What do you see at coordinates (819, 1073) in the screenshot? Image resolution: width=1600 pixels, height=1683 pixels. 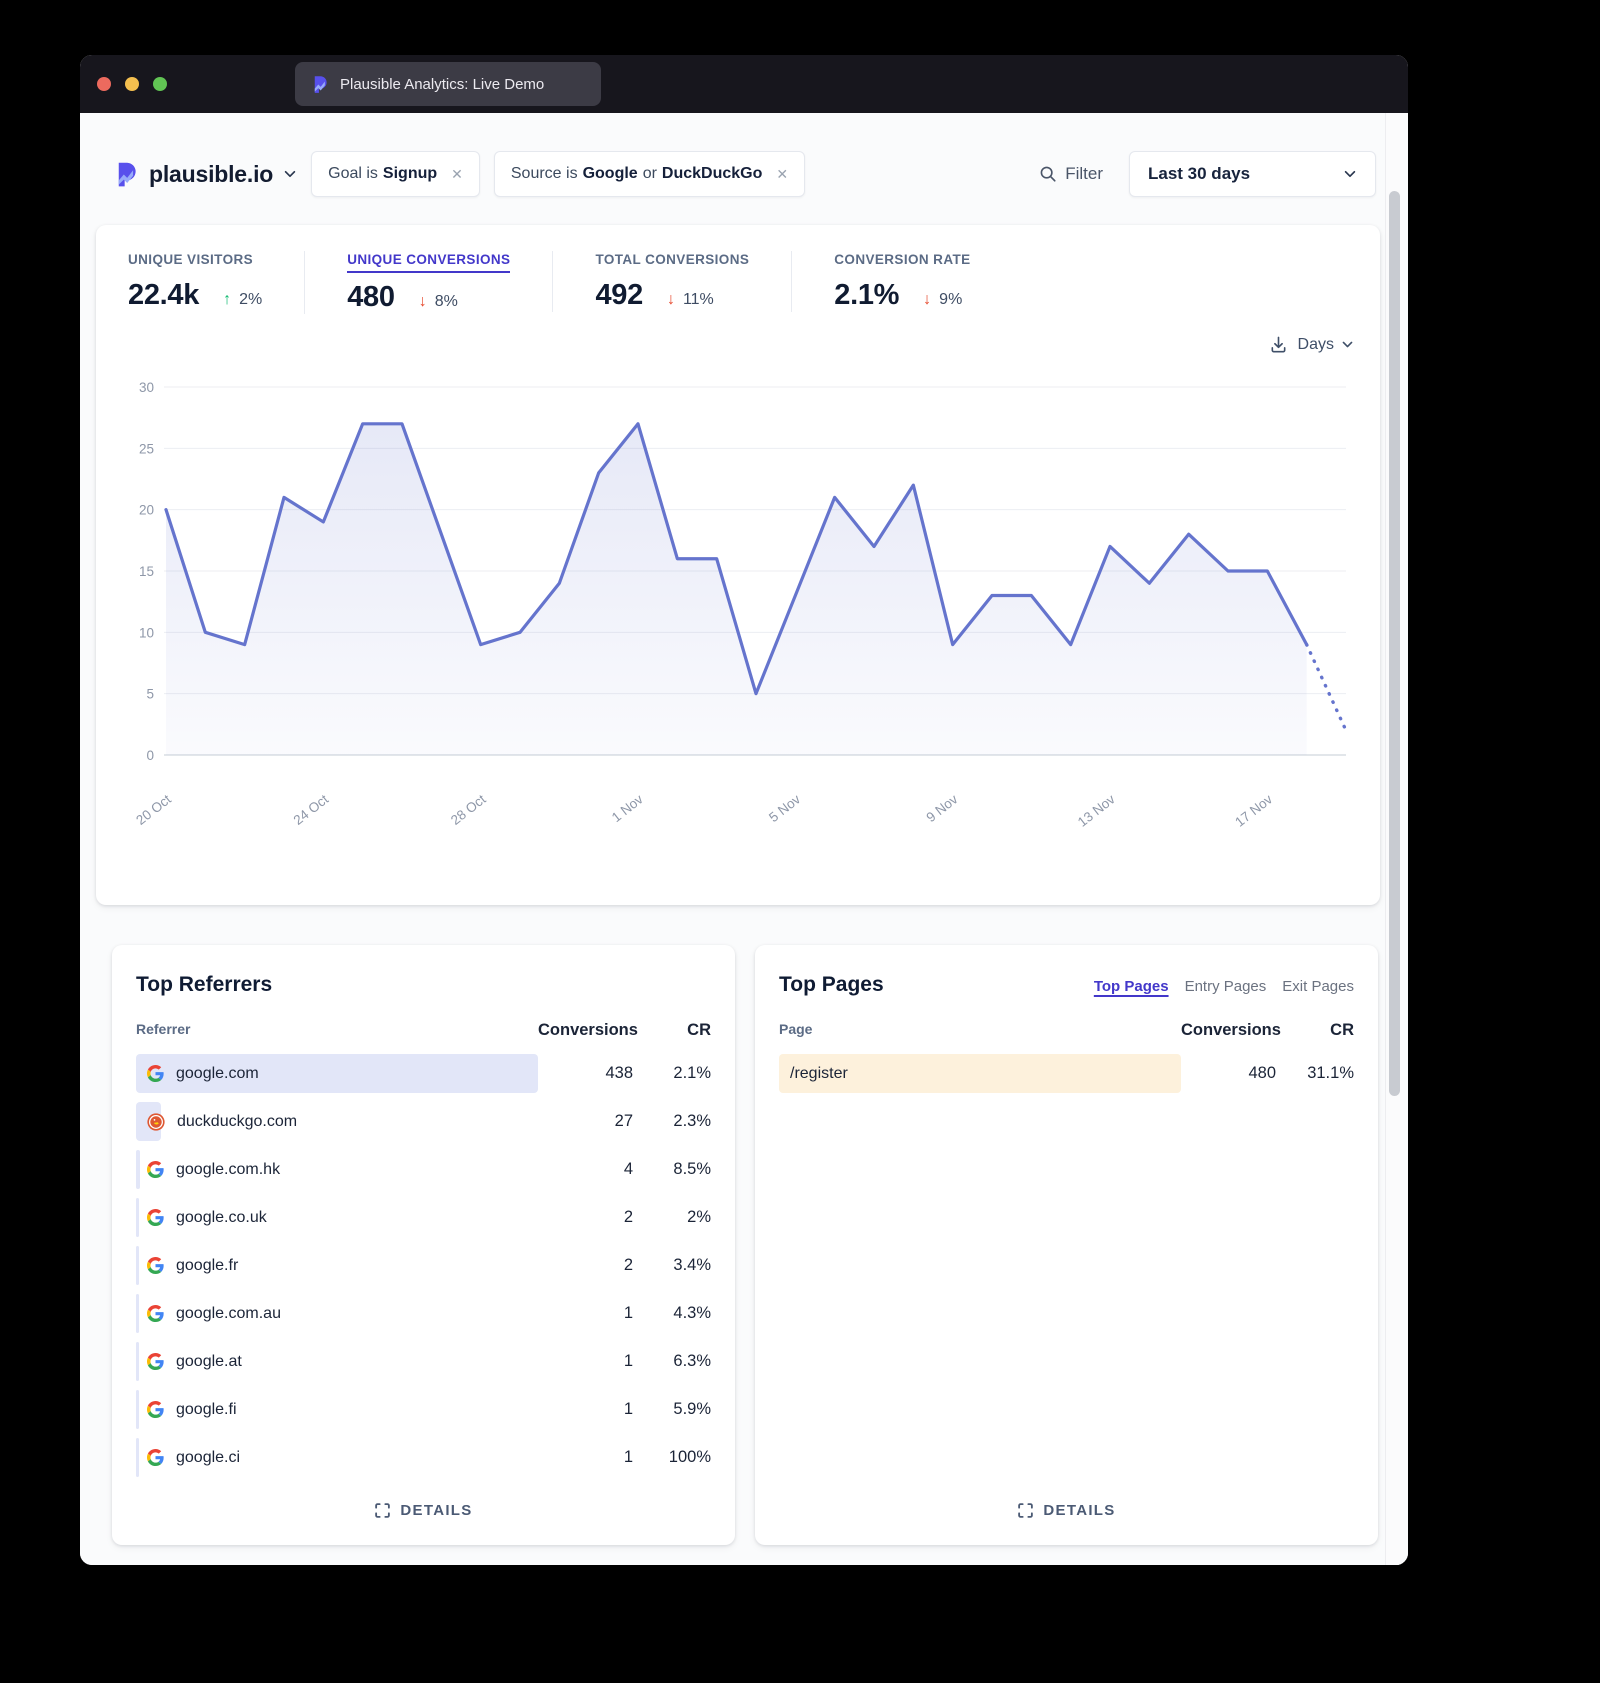 I see `row-name: /register` at bounding box center [819, 1073].